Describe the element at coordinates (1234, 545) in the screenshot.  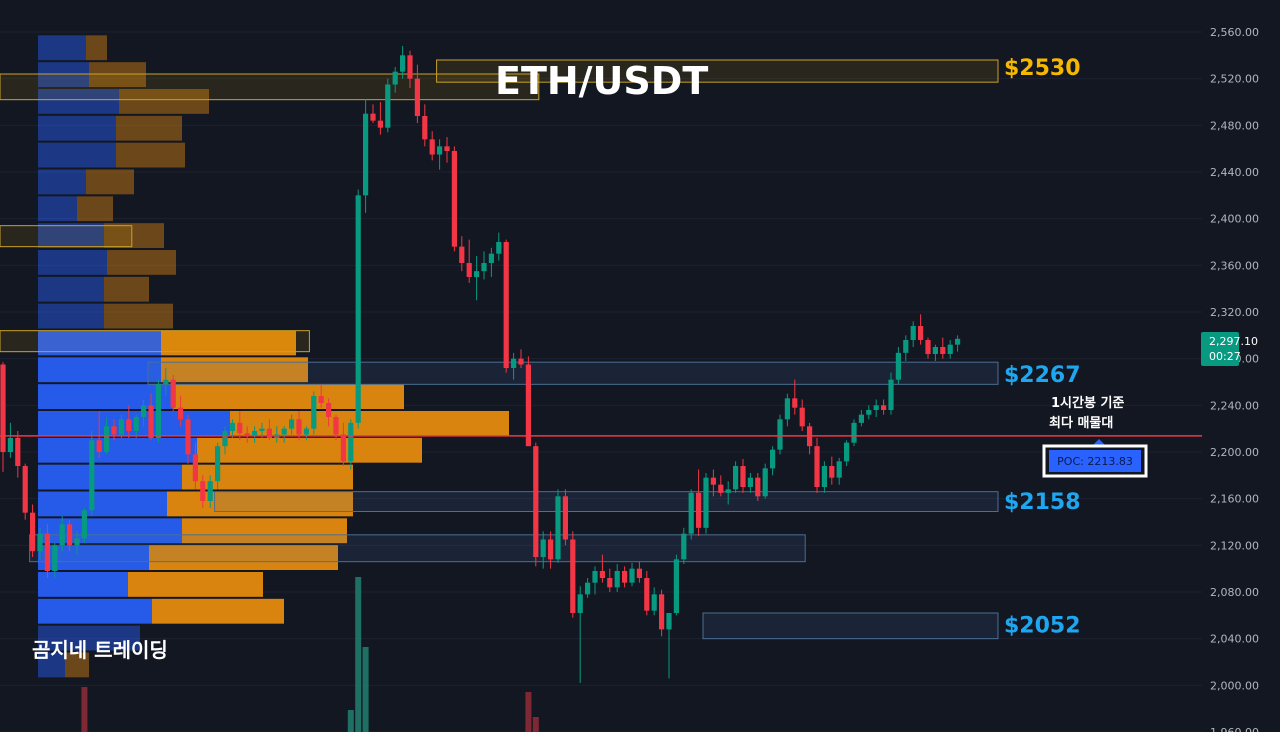
I see `y-tick-label: 2,120.00` at that location.